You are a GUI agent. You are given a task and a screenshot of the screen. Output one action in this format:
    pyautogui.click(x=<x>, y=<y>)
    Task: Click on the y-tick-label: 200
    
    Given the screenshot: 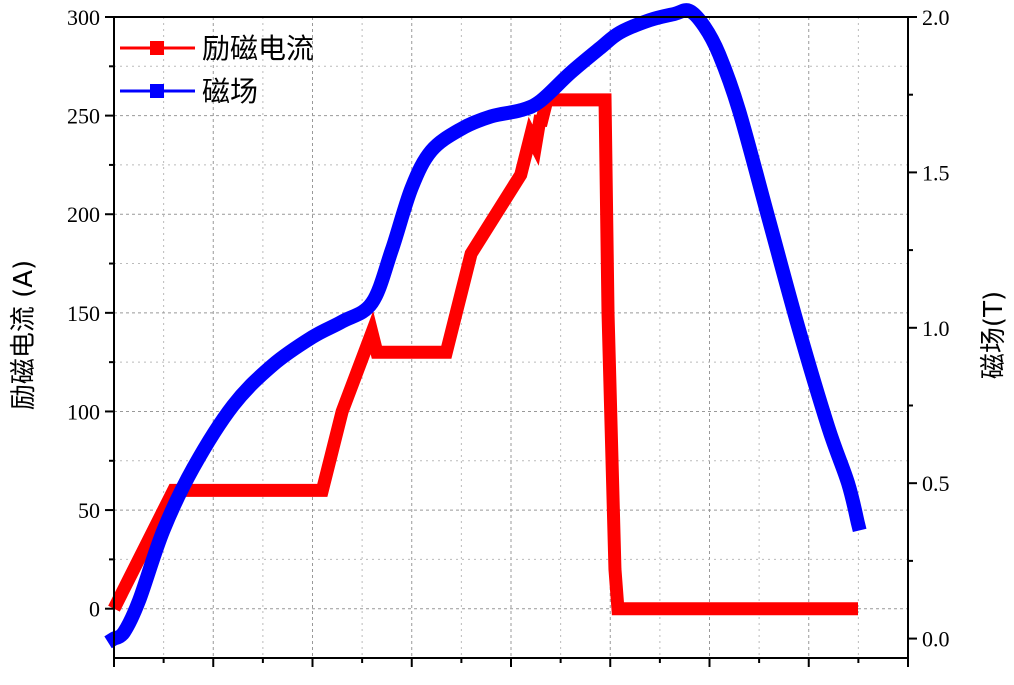 What is the action you would take?
    pyautogui.click(x=83, y=214)
    